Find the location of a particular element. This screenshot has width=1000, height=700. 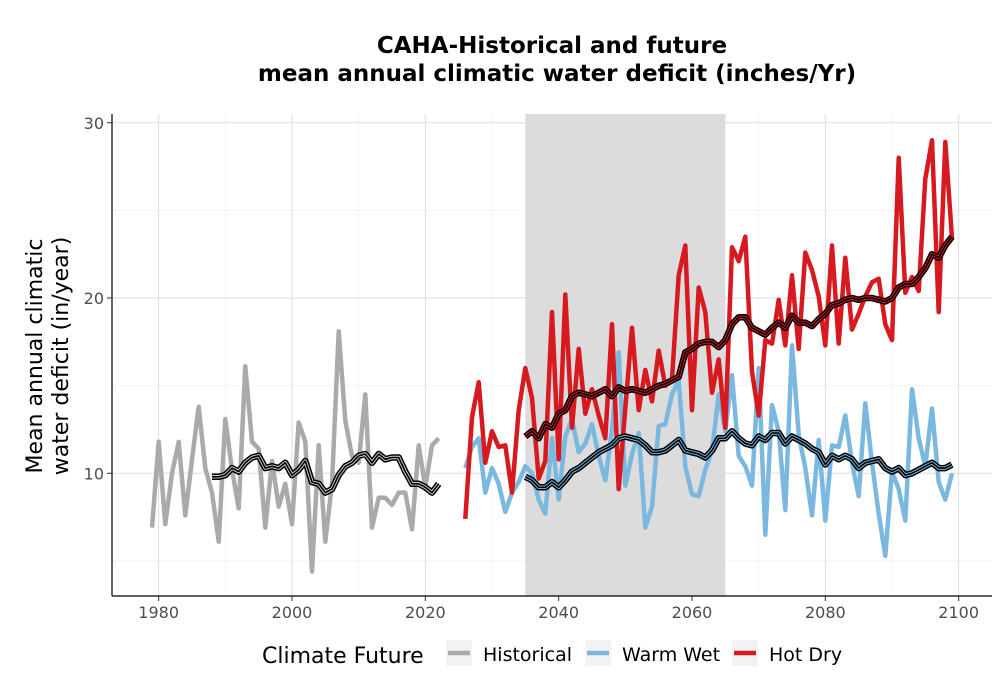

x-tick-label: 2080 is located at coordinates (825, 612).